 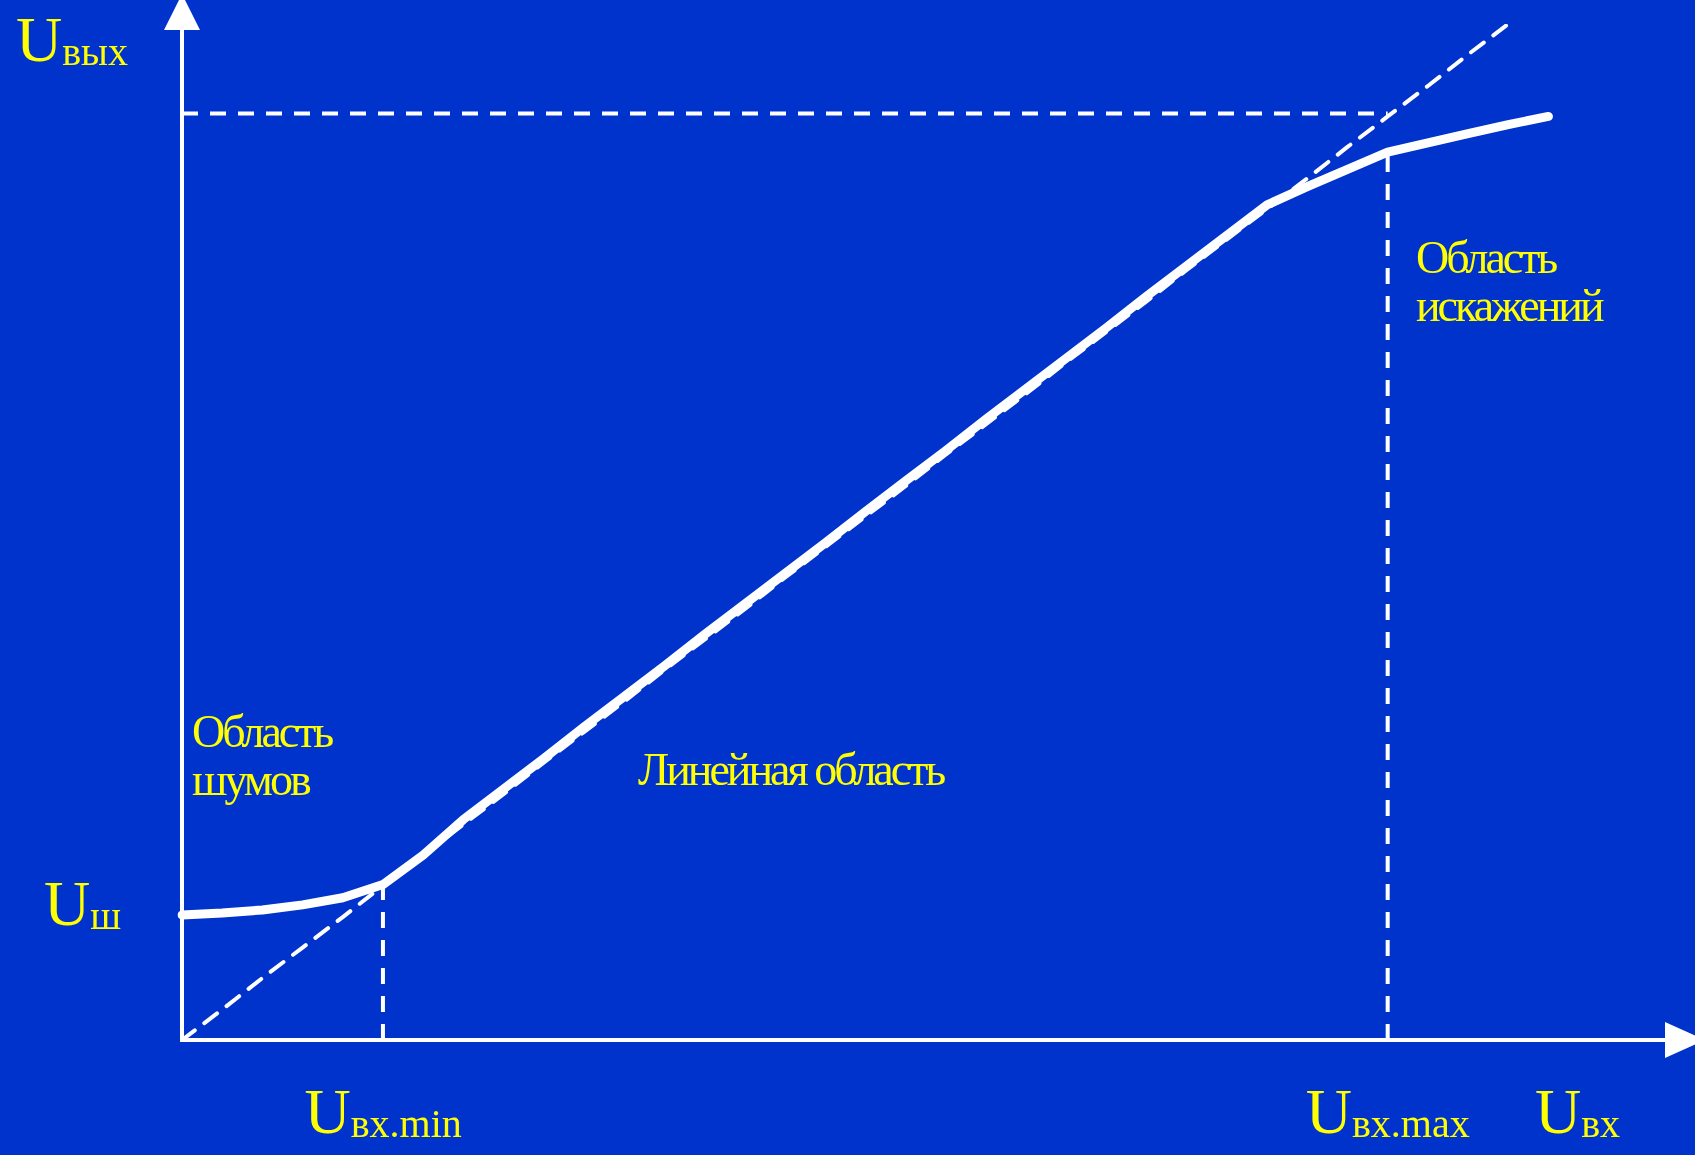 What do you see at coordinates (1578, 1111) in the screenshot?
I see `x-axis-title: U$_{вх}$` at bounding box center [1578, 1111].